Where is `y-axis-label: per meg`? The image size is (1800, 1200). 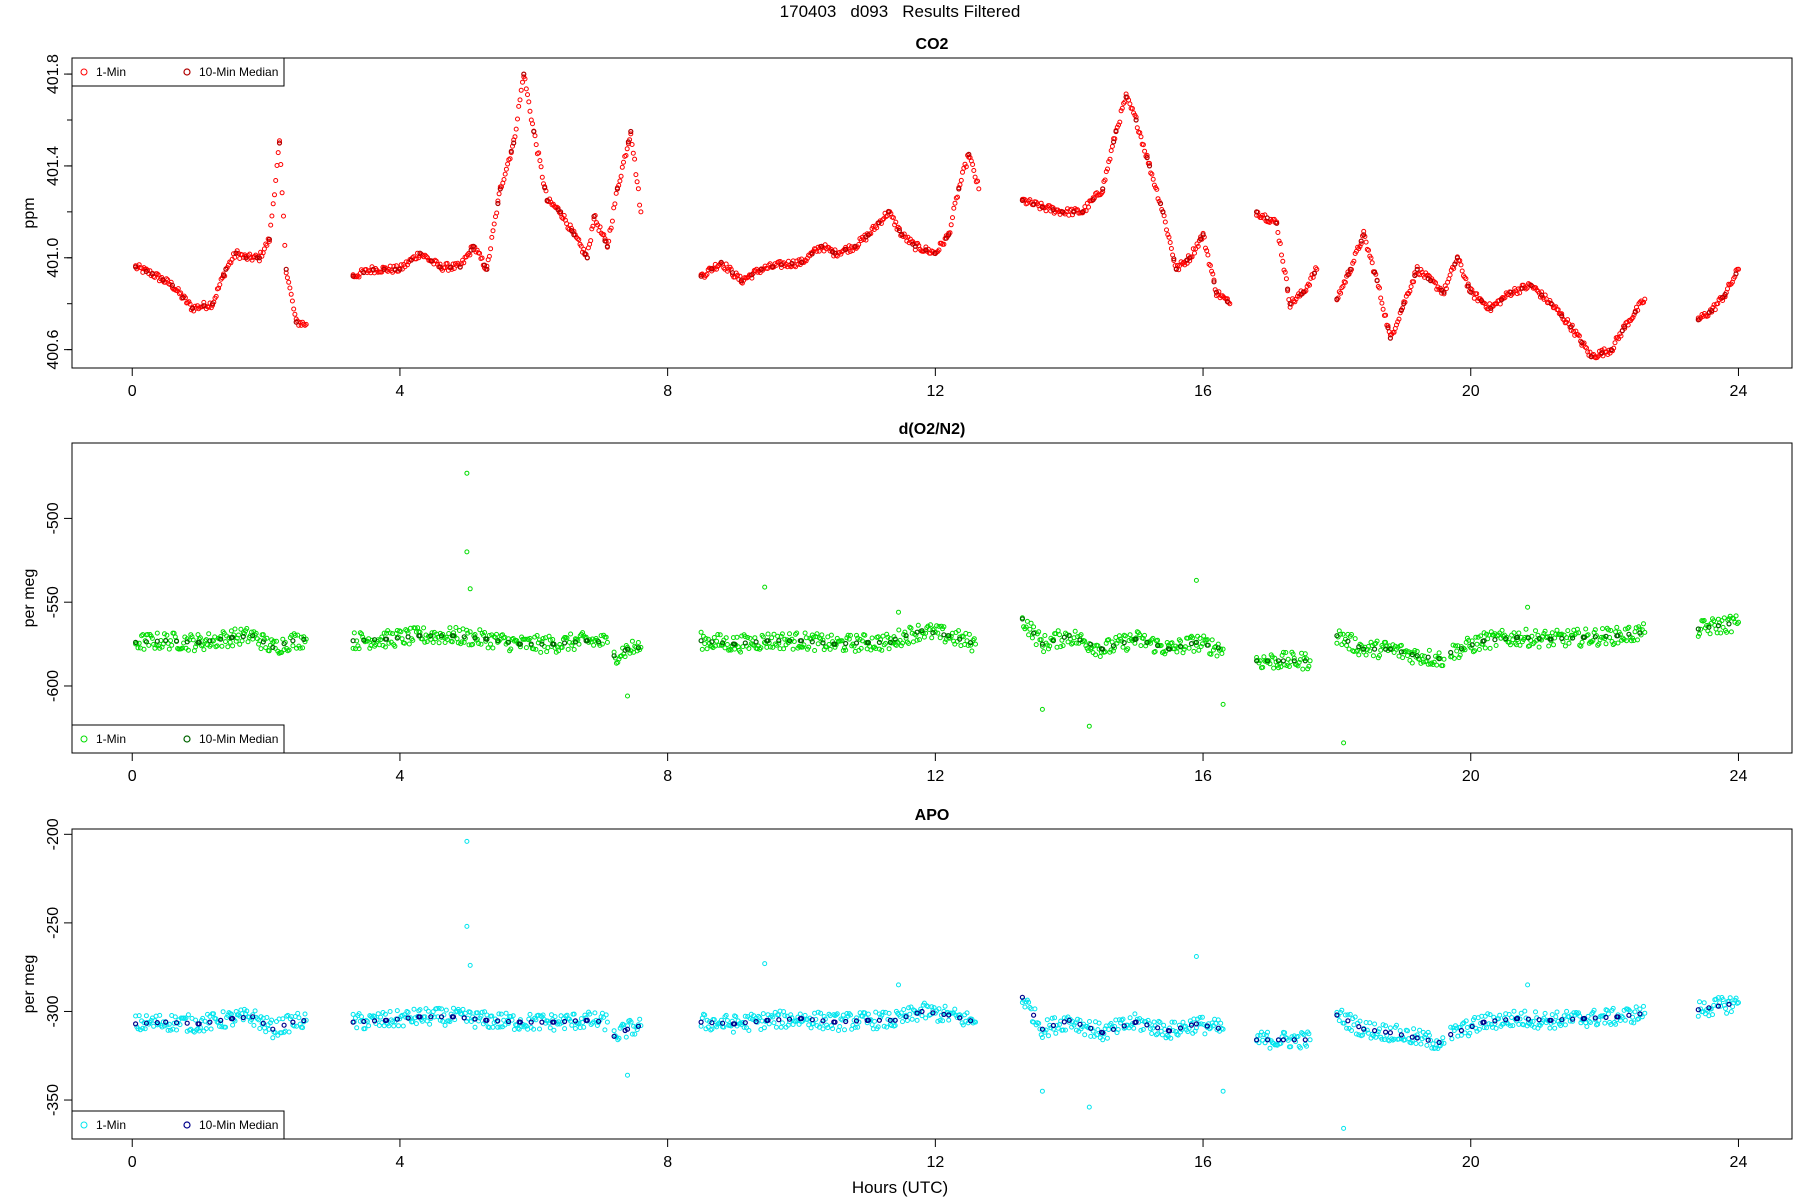
y-axis-label: per meg is located at coordinates (29, 984).